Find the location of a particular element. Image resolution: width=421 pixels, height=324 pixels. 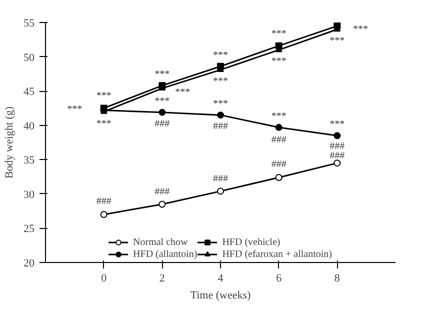

x-tick-label: 4 is located at coordinates (221, 278).